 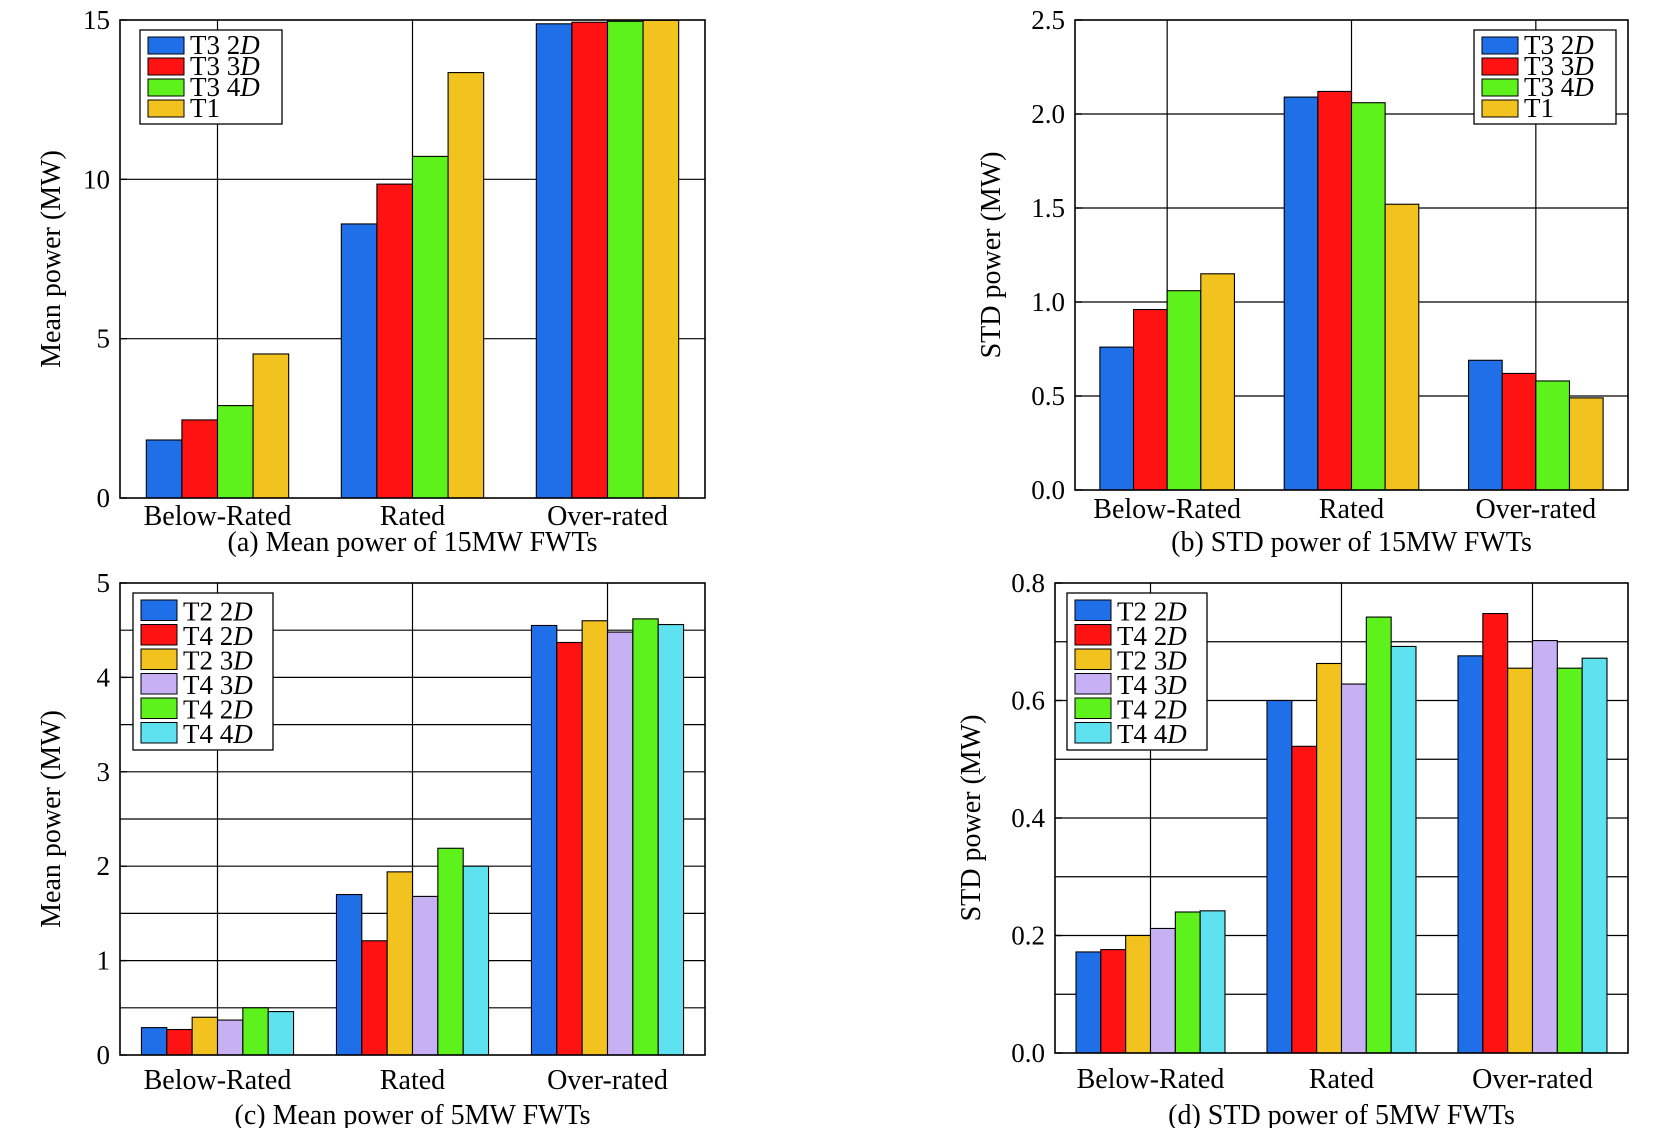 I want to click on panel-caption: (d) STD power of 5MW FWTs, so click(x=1341, y=1114).